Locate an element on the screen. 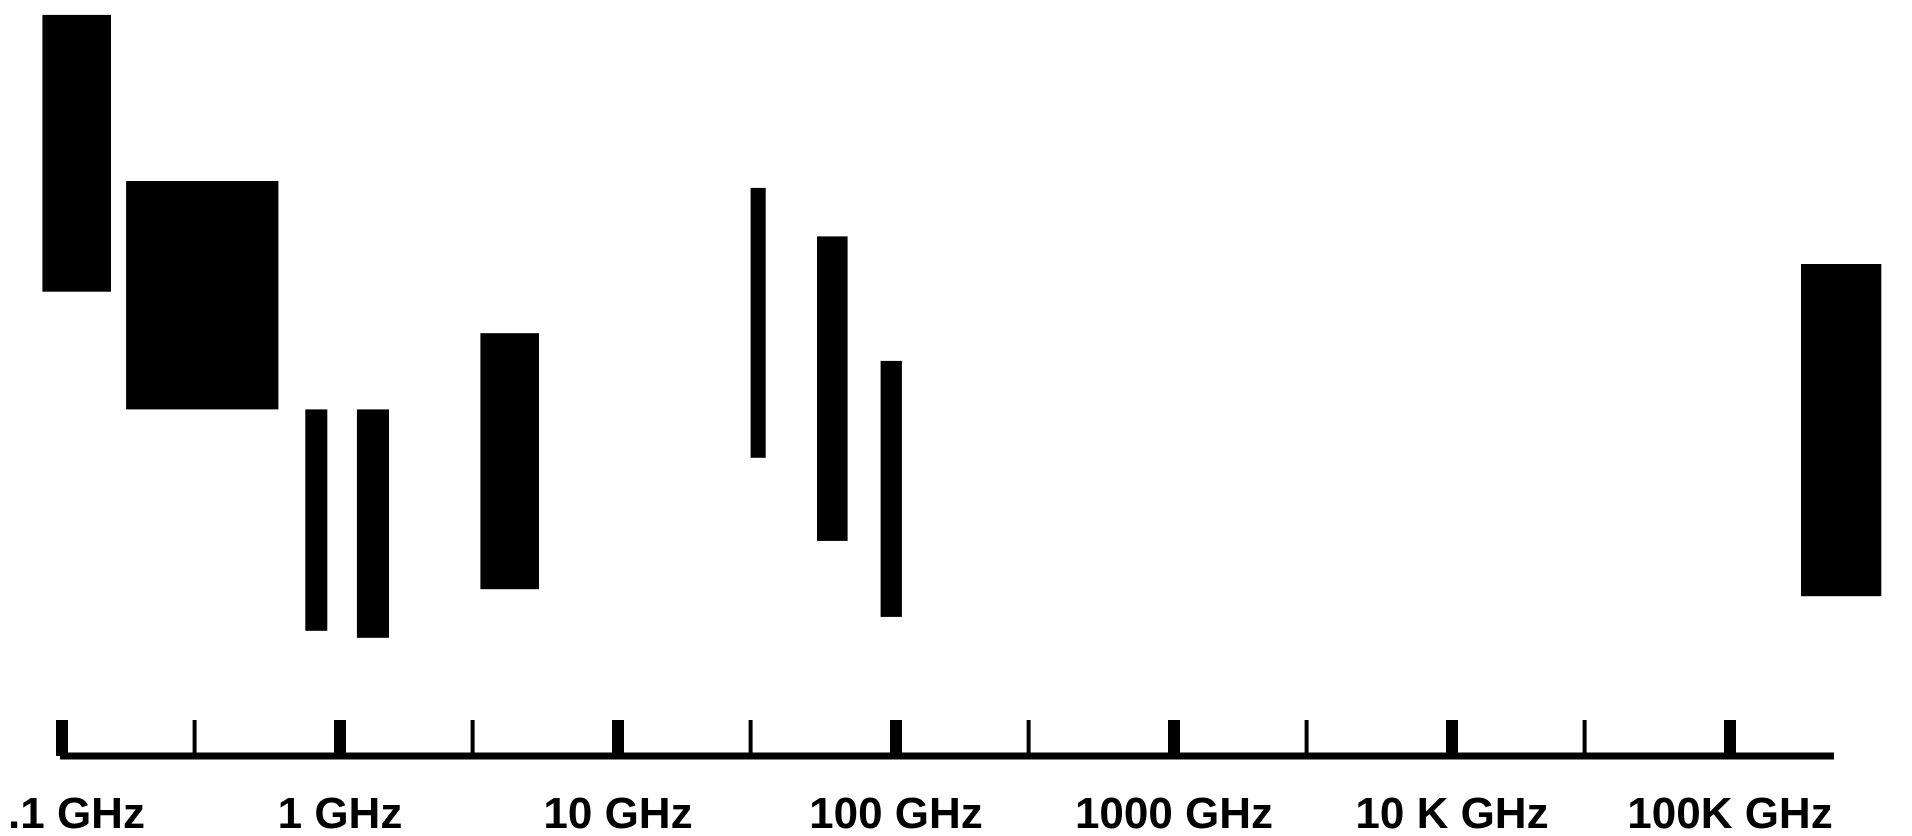 The height and width of the screenshot is (836, 1912). x-tick-label-1: .1 GHz is located at coordinates (76, 812).